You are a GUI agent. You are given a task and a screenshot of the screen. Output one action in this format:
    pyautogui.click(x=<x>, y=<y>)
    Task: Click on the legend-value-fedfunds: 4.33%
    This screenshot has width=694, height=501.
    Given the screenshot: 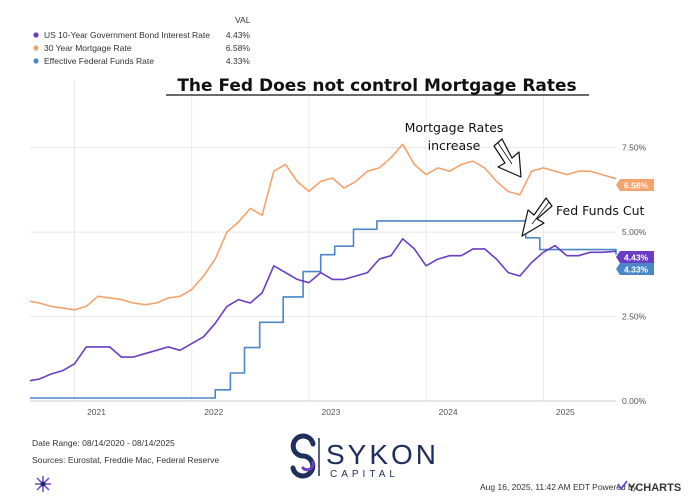 What is the action you would take?
    pyautogui.click(x=238, y=61)
    